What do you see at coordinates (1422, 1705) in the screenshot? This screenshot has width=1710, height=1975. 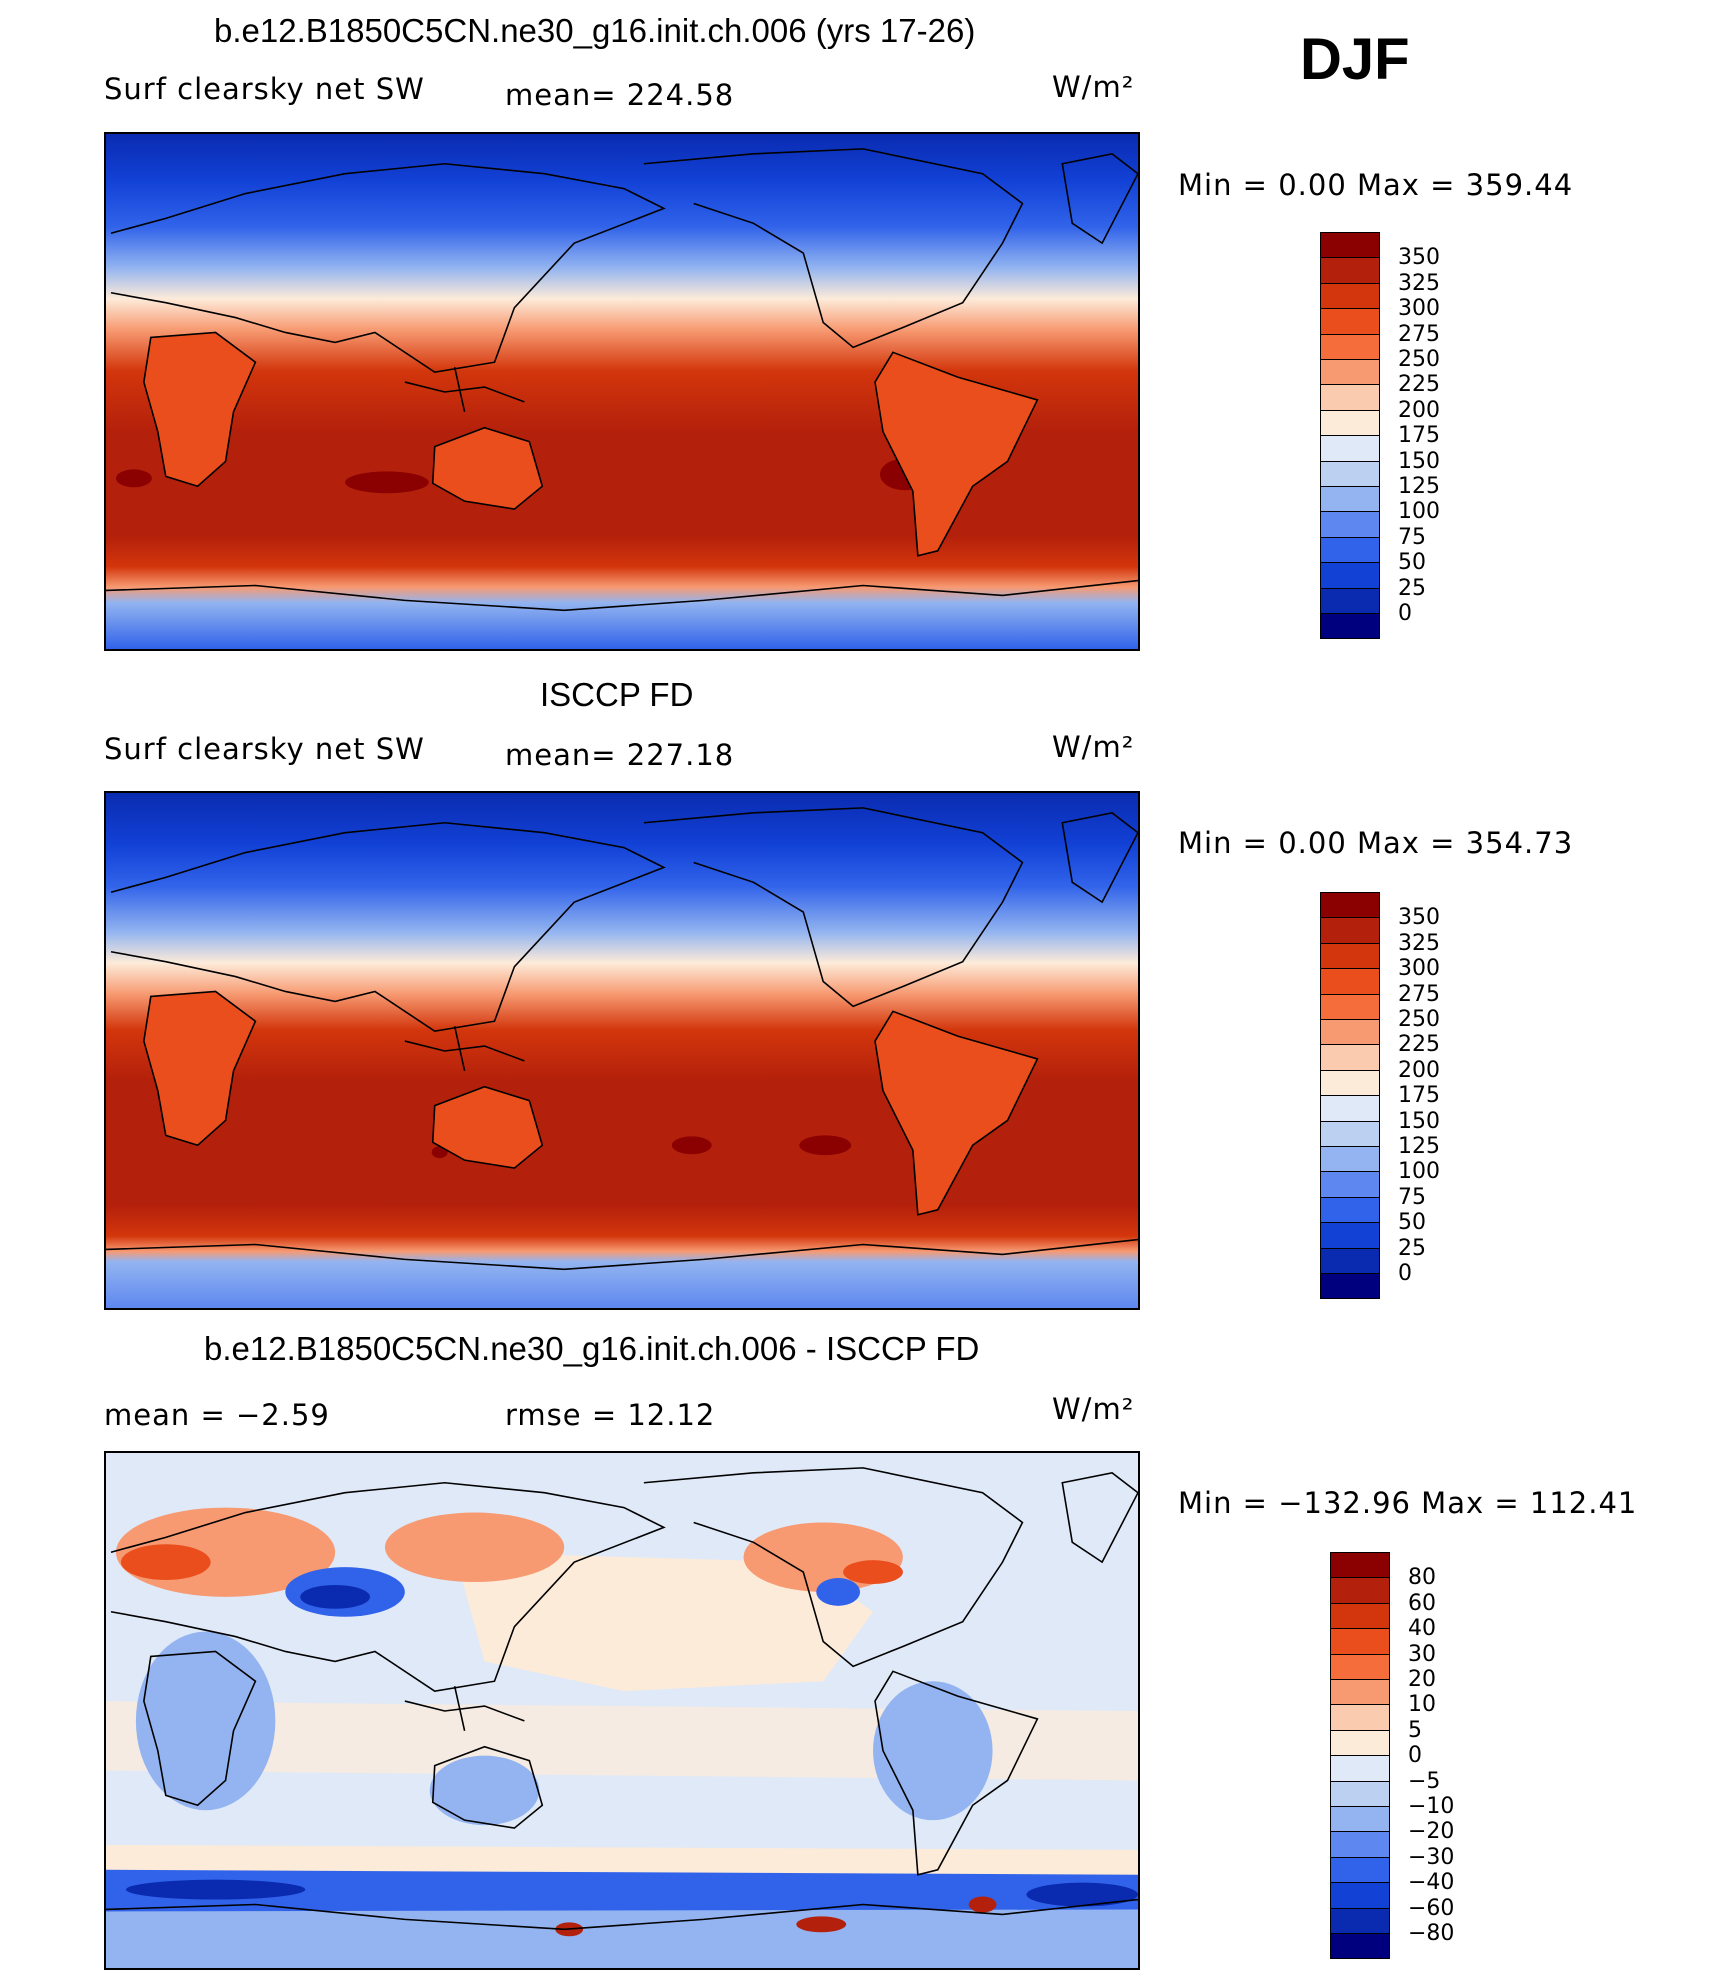 I see `colorbar-tick-label: 10` at bounding box center [1422, 1705].